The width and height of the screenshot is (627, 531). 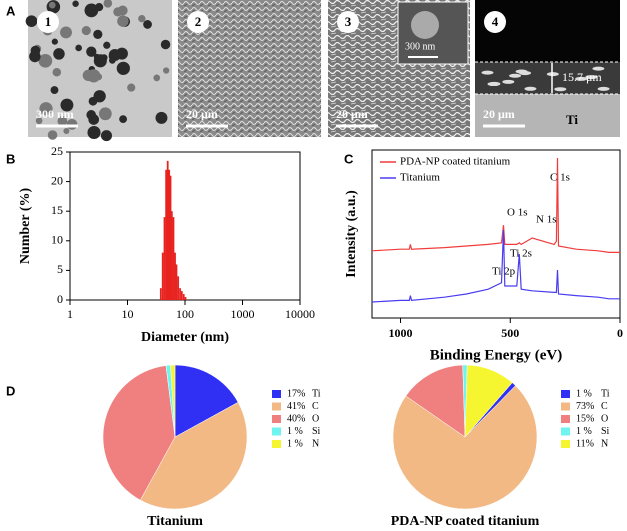 I want to click on legend-value: 40%, so click(x=296, y=418).